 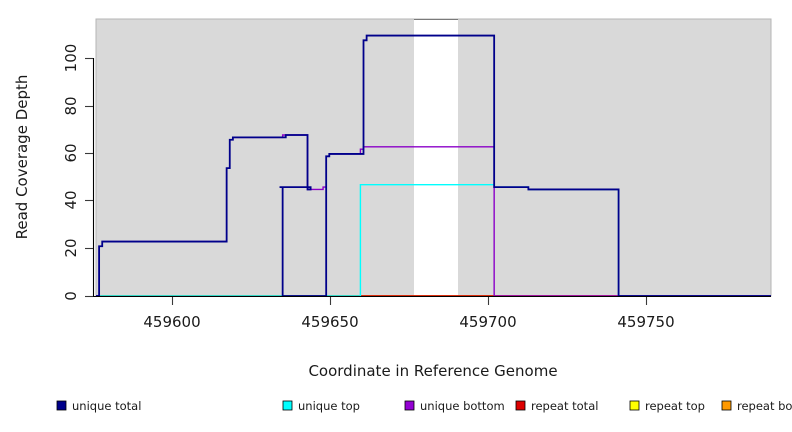 I want to click on y-tick-label-80: 80, so click(x=71, y=105).